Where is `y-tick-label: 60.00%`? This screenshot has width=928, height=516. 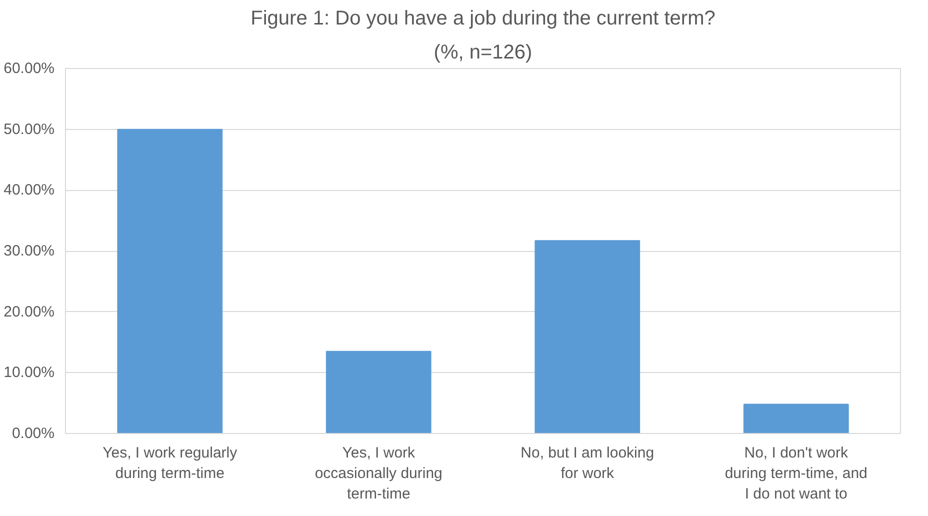 y-tick-label: 60.00% is located at coordinates (29, 68).